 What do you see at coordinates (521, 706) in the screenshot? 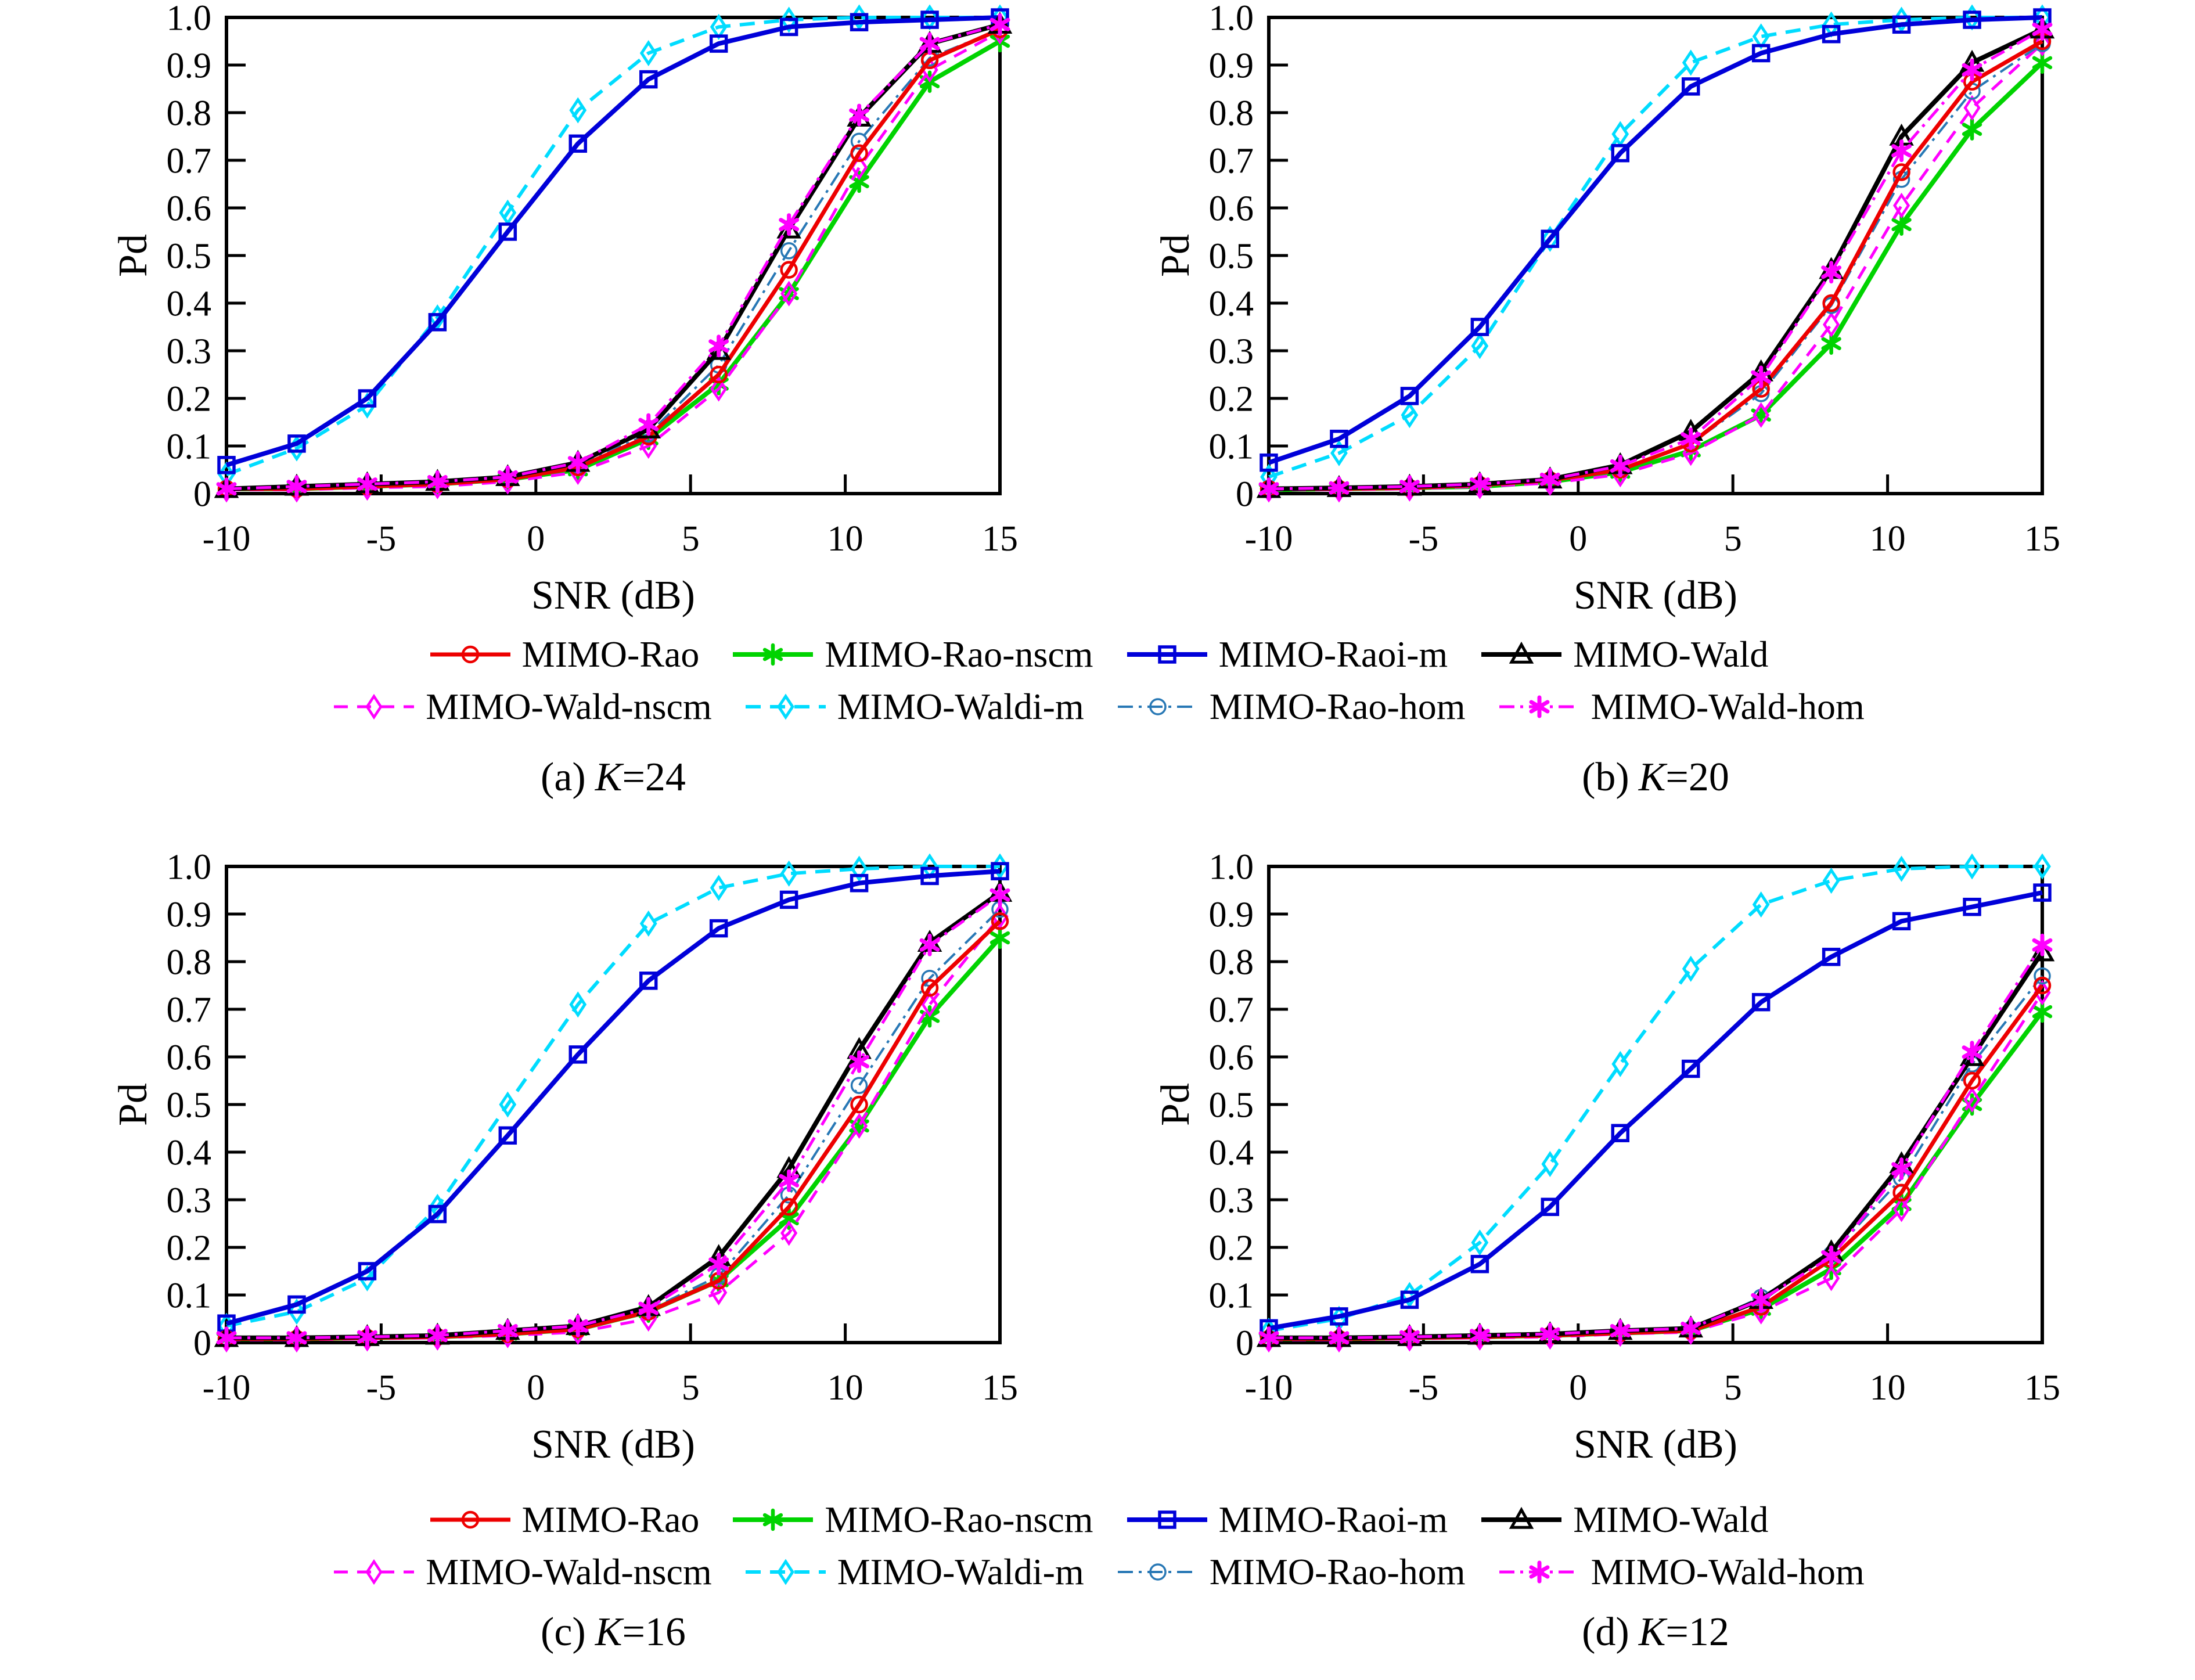
I see `legend-item-wald_nscm: MIMO-Wald-nscm` at bounding box center [521, 706].